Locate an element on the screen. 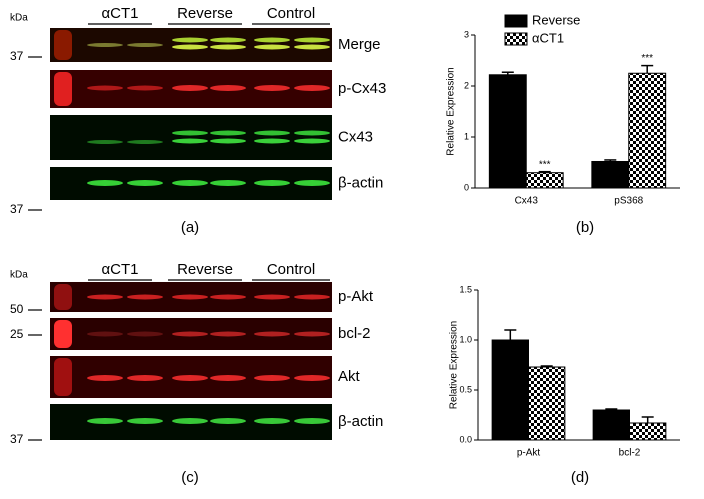 This screenshot has width=704, height=499. group-label: Control is located at coordinates (291, 269).